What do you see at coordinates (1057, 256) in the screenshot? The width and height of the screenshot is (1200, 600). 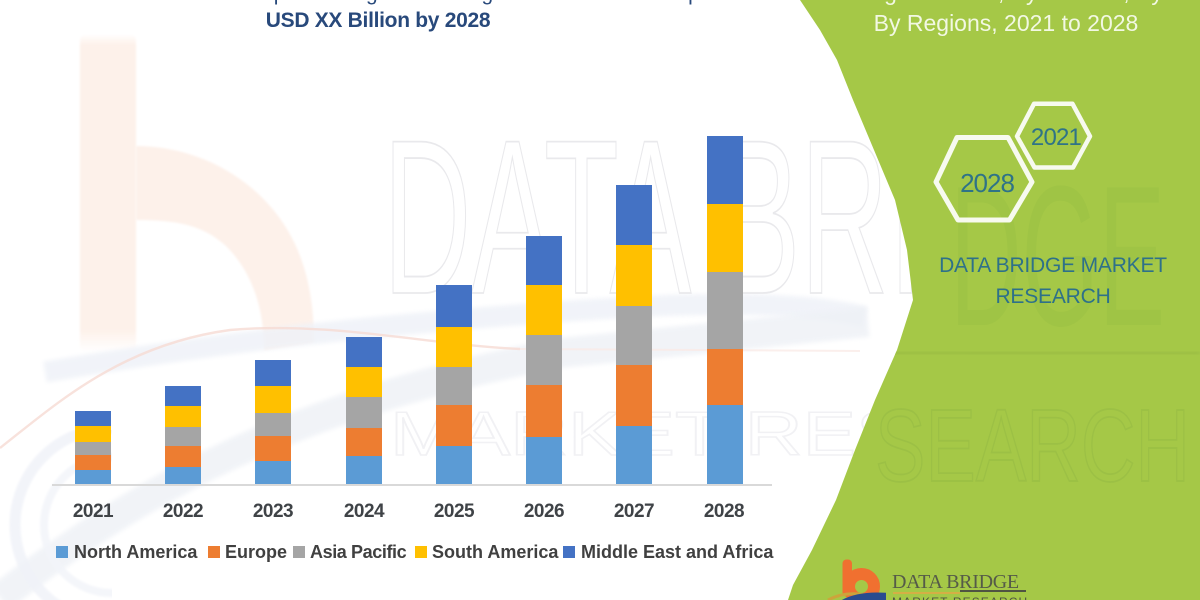 I see `svg-text: DGE` at bounding box center [1057, 256].